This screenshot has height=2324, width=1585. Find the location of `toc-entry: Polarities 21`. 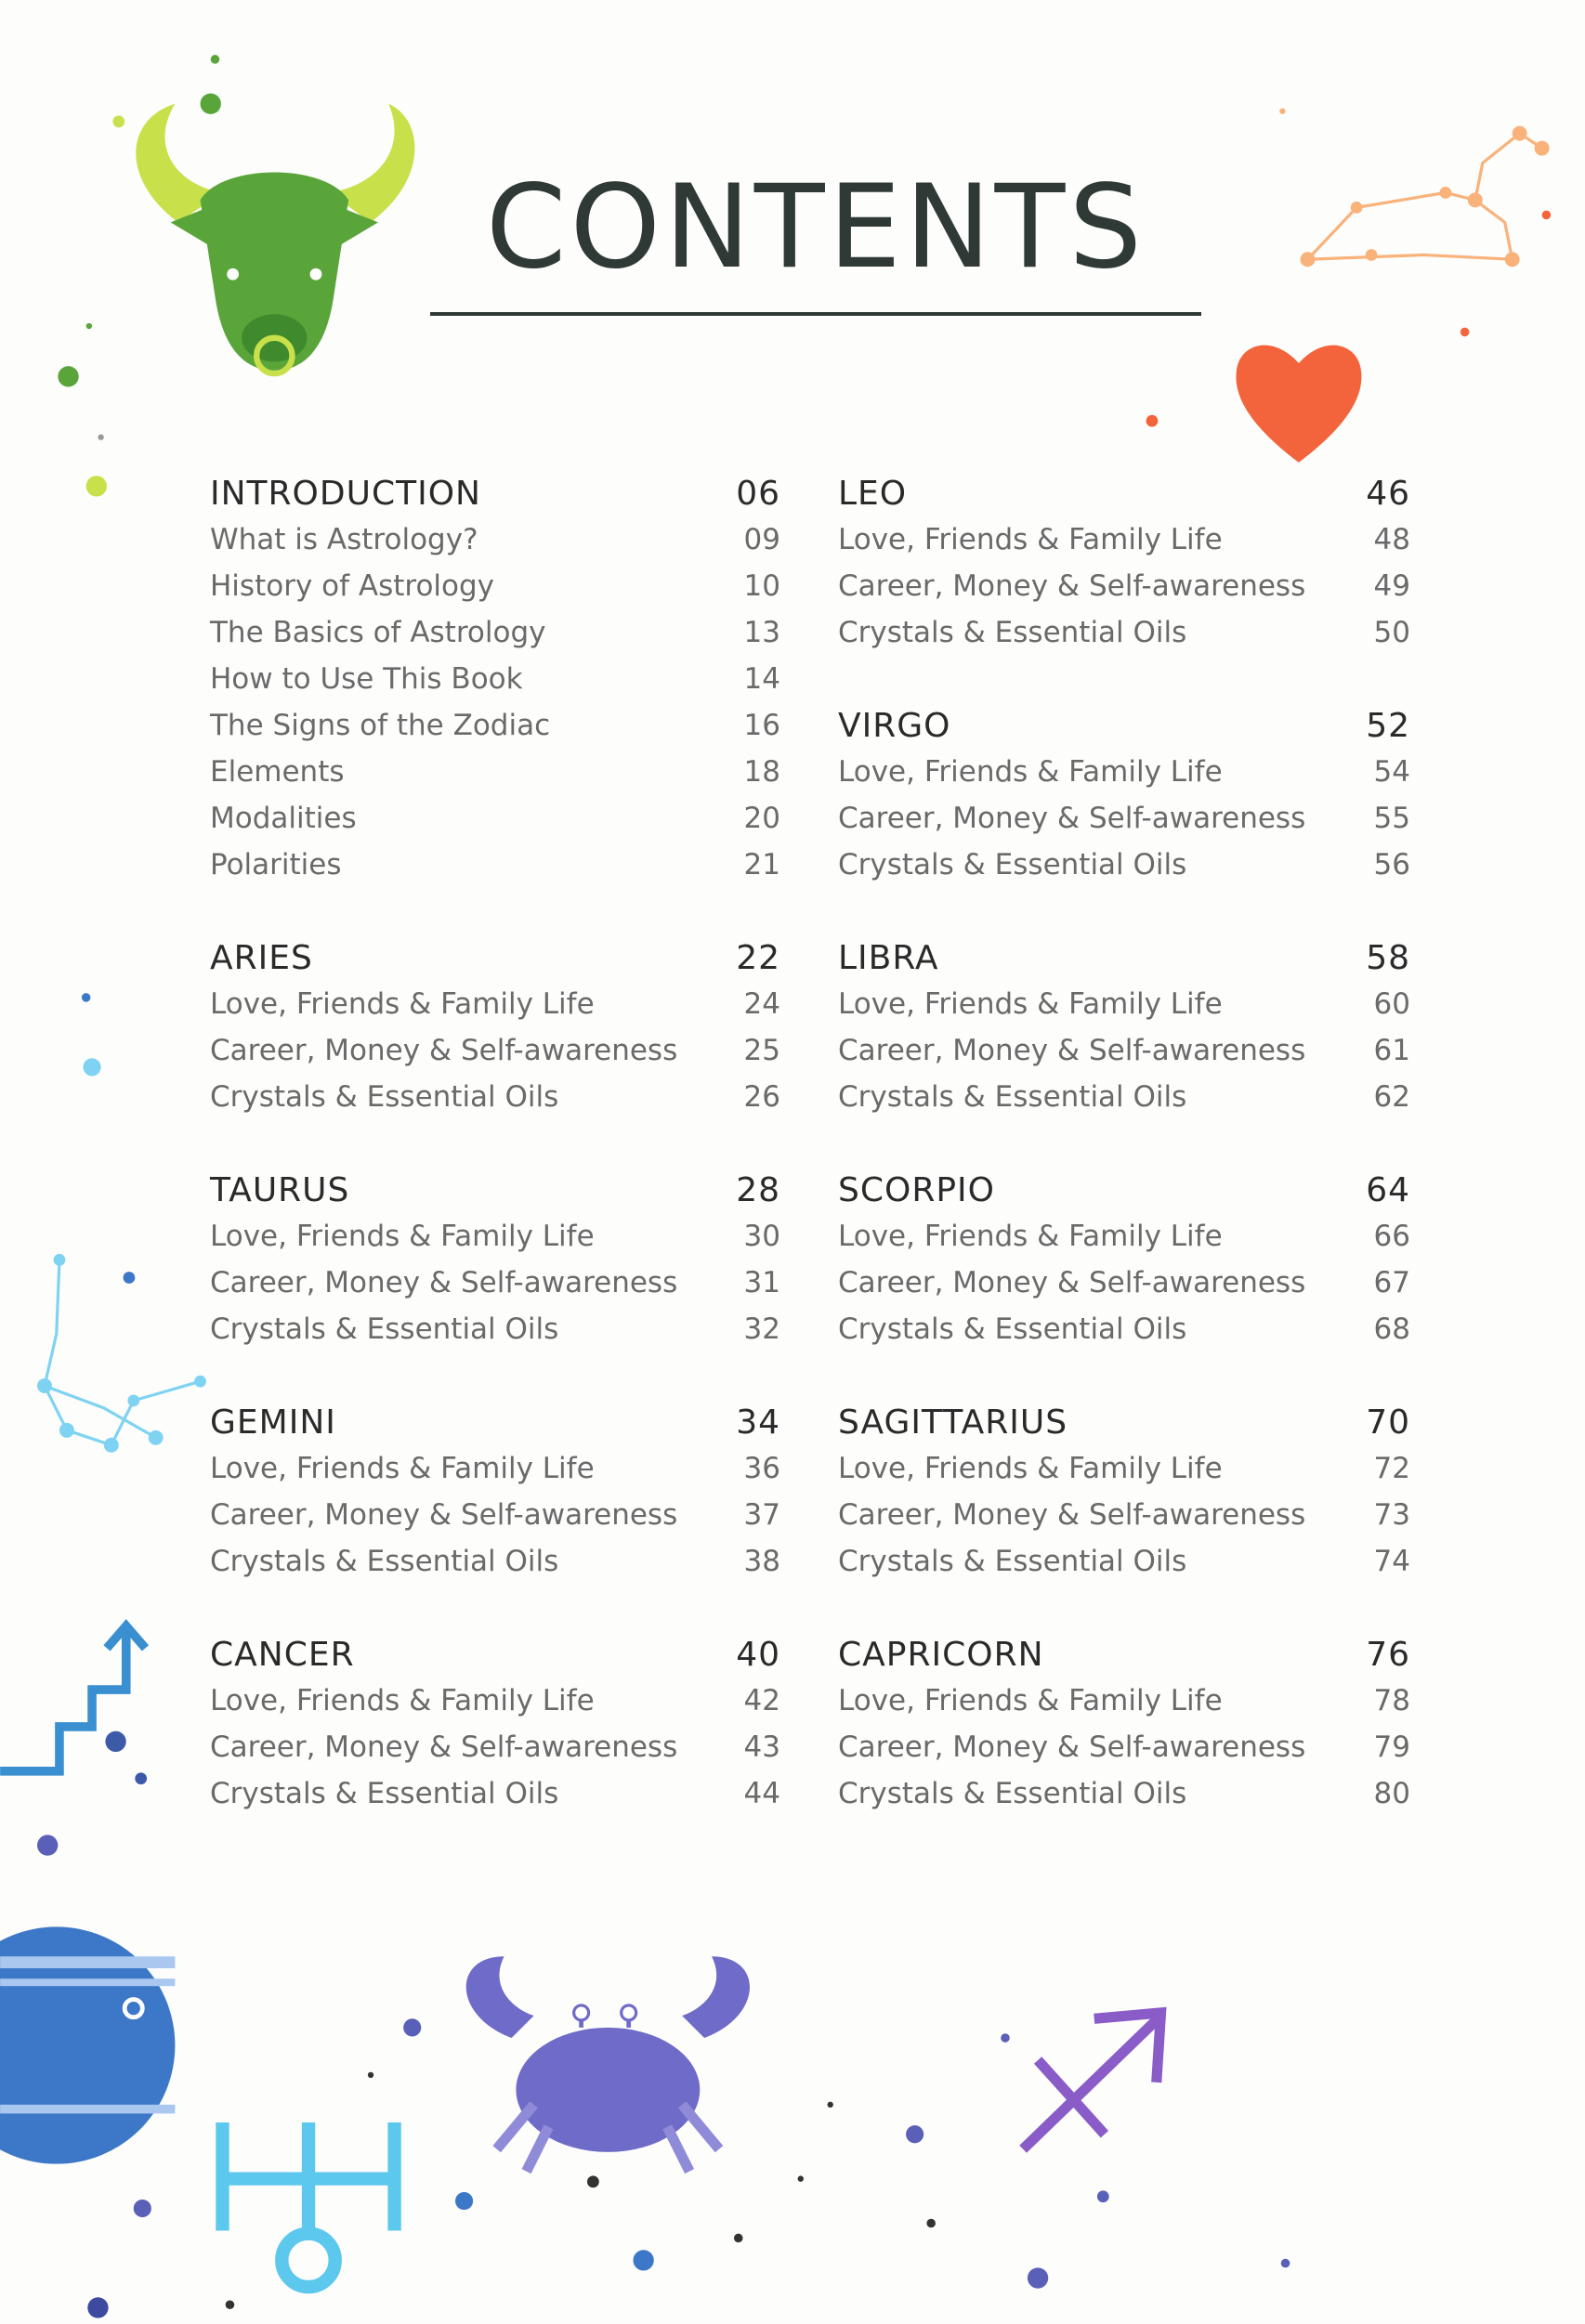

toc-entry: Polarities 21 is located at coordinates (495, 865).